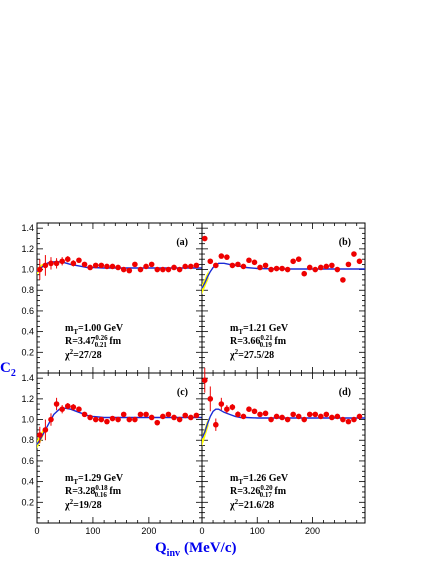 This screenshot has width=436, height=564. What do you see at coordinates (101, 495) in the screenshot?
I see `panel-2-radius-sub: 0.16` at bounding box center [101, 495].